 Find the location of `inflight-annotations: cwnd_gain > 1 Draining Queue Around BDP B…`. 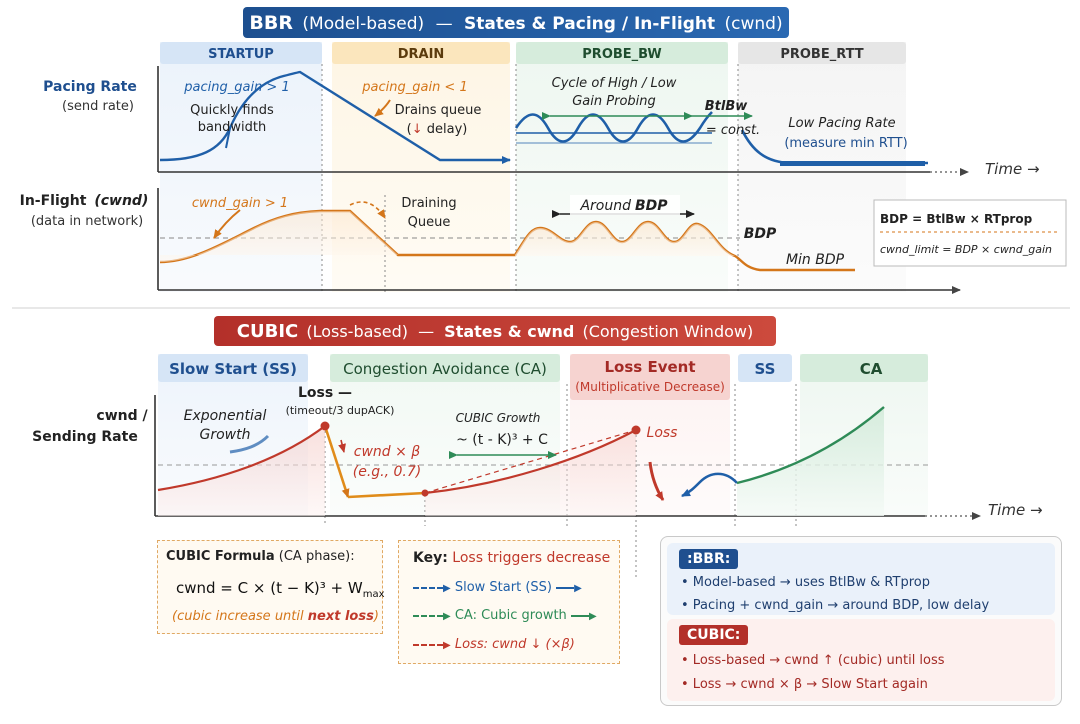

inflight-annotations: cwnd_gain > 1 Draining Queue Around BDP B… is located at coordinates (518, 231).